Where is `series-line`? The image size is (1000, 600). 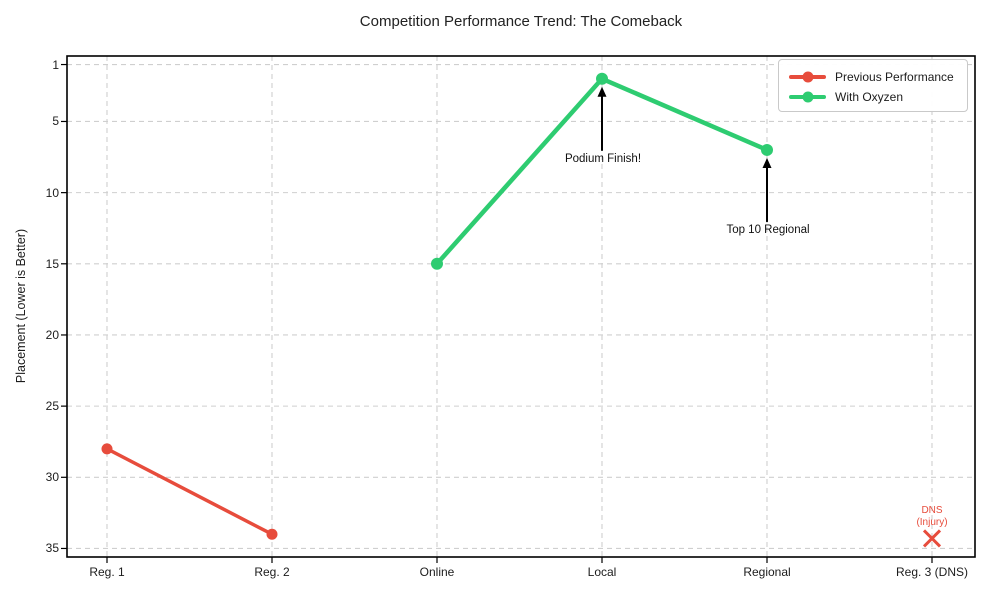 series-line is located at coordinates (189, 491).